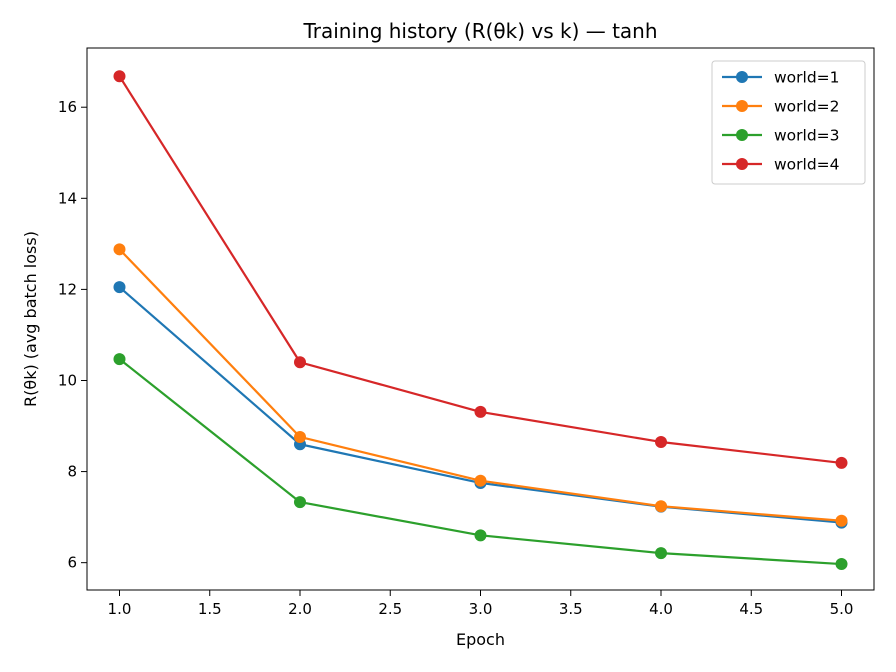 The height and width of the screenshot is (672, 896). What do you see at coordinates (120, 609) in the screenshot?
I see `x-tick-label: 1.0` at bounding box center [120, 609].